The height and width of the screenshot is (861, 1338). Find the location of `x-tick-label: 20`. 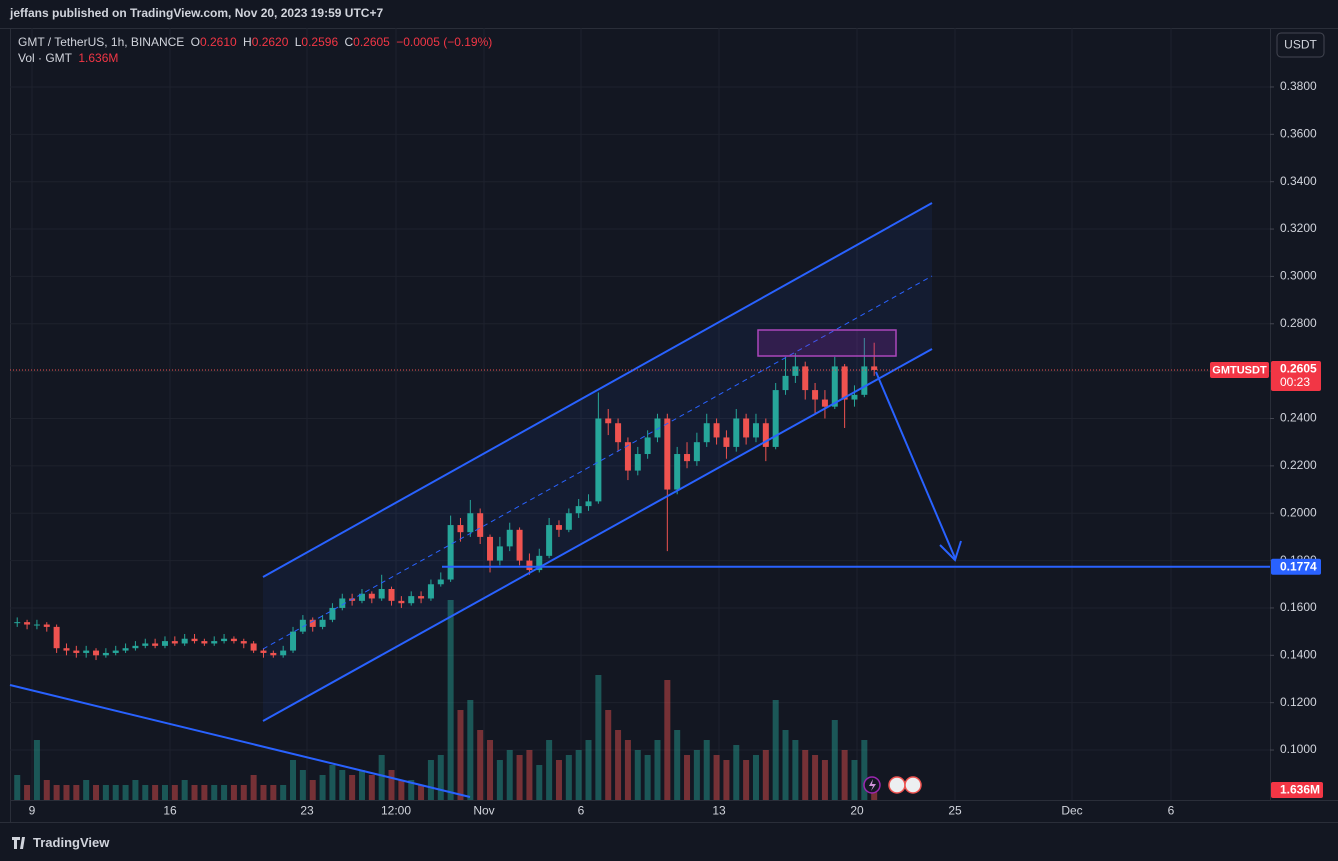

x-tick-label: 20 is located at coordinates (857, 811).